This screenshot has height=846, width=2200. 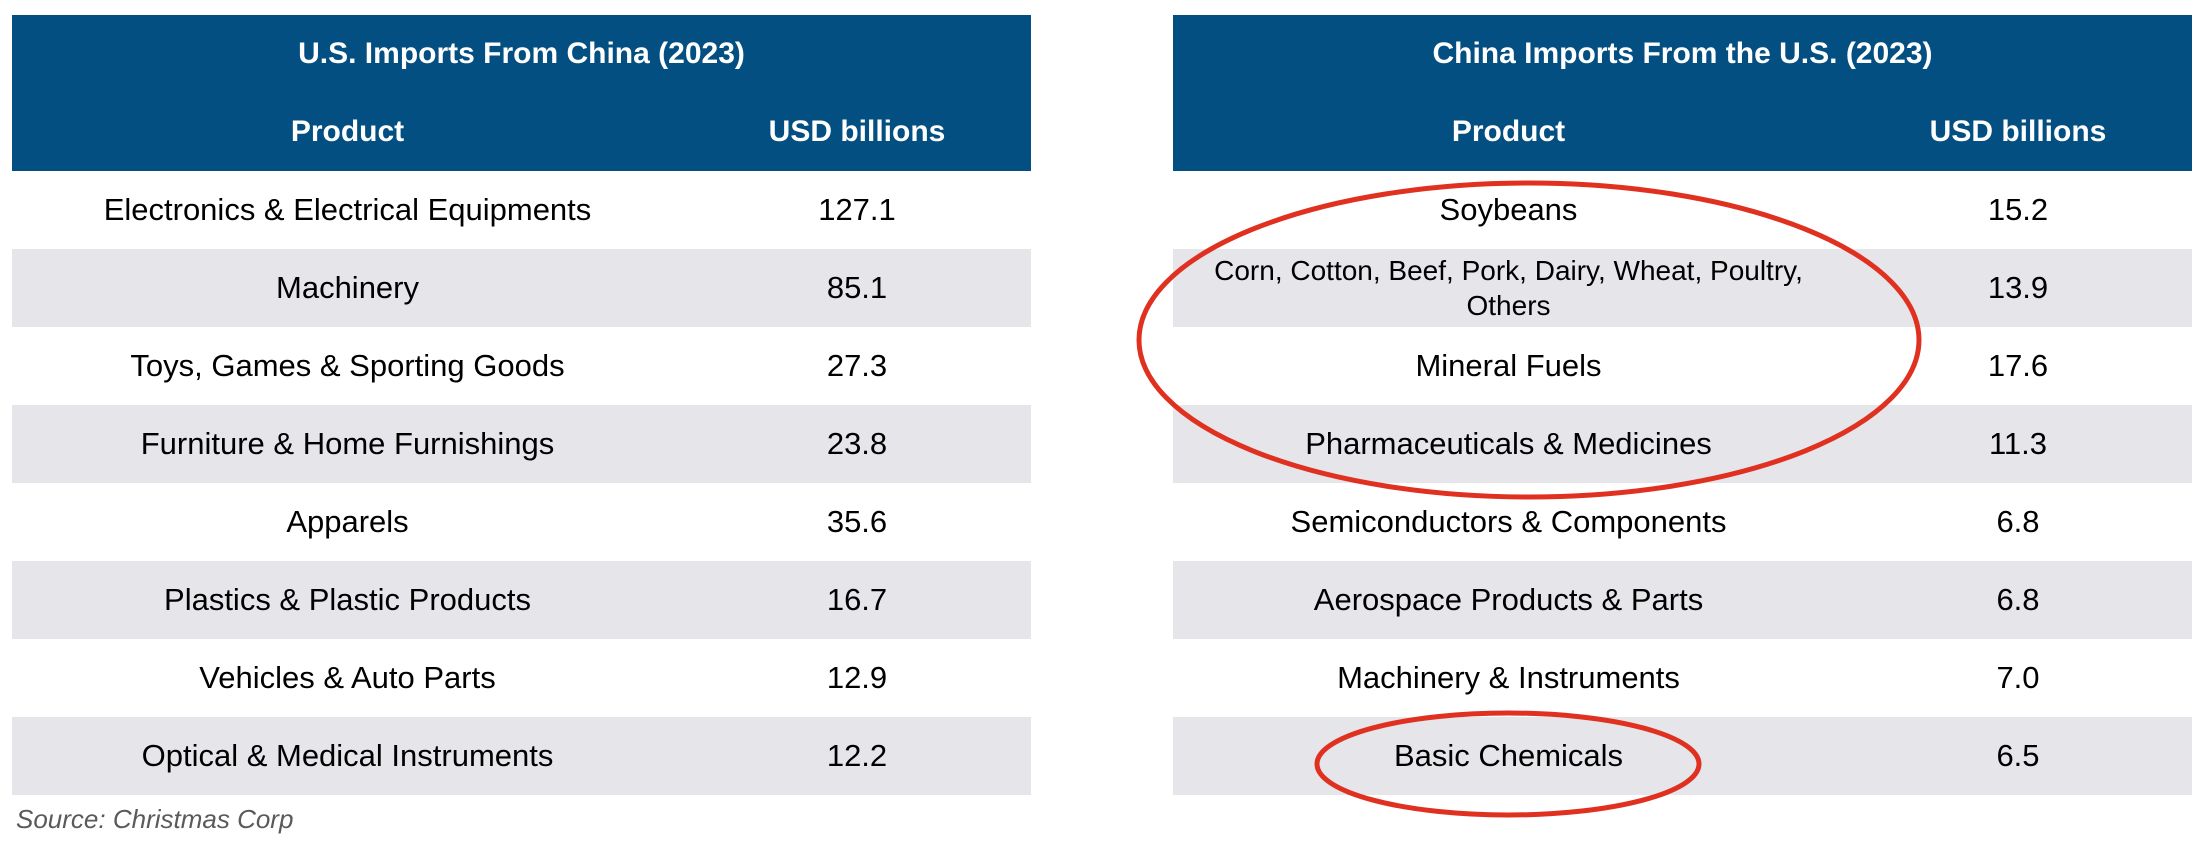 I want to click on table-row: Soybeans 15.2, so click(x=1682, y=210).